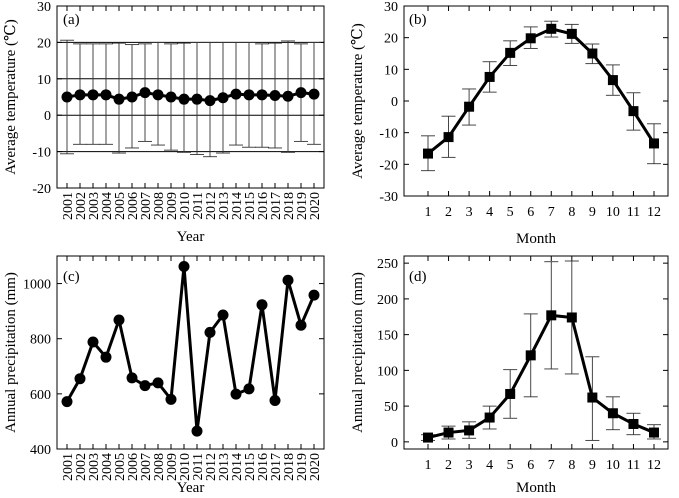 This screenshot has height=498, width=679. What do you see at coordinates (81, 206) in the screenshot?
I see `x-tick-label: 2002` at bounding box center [81, 206].